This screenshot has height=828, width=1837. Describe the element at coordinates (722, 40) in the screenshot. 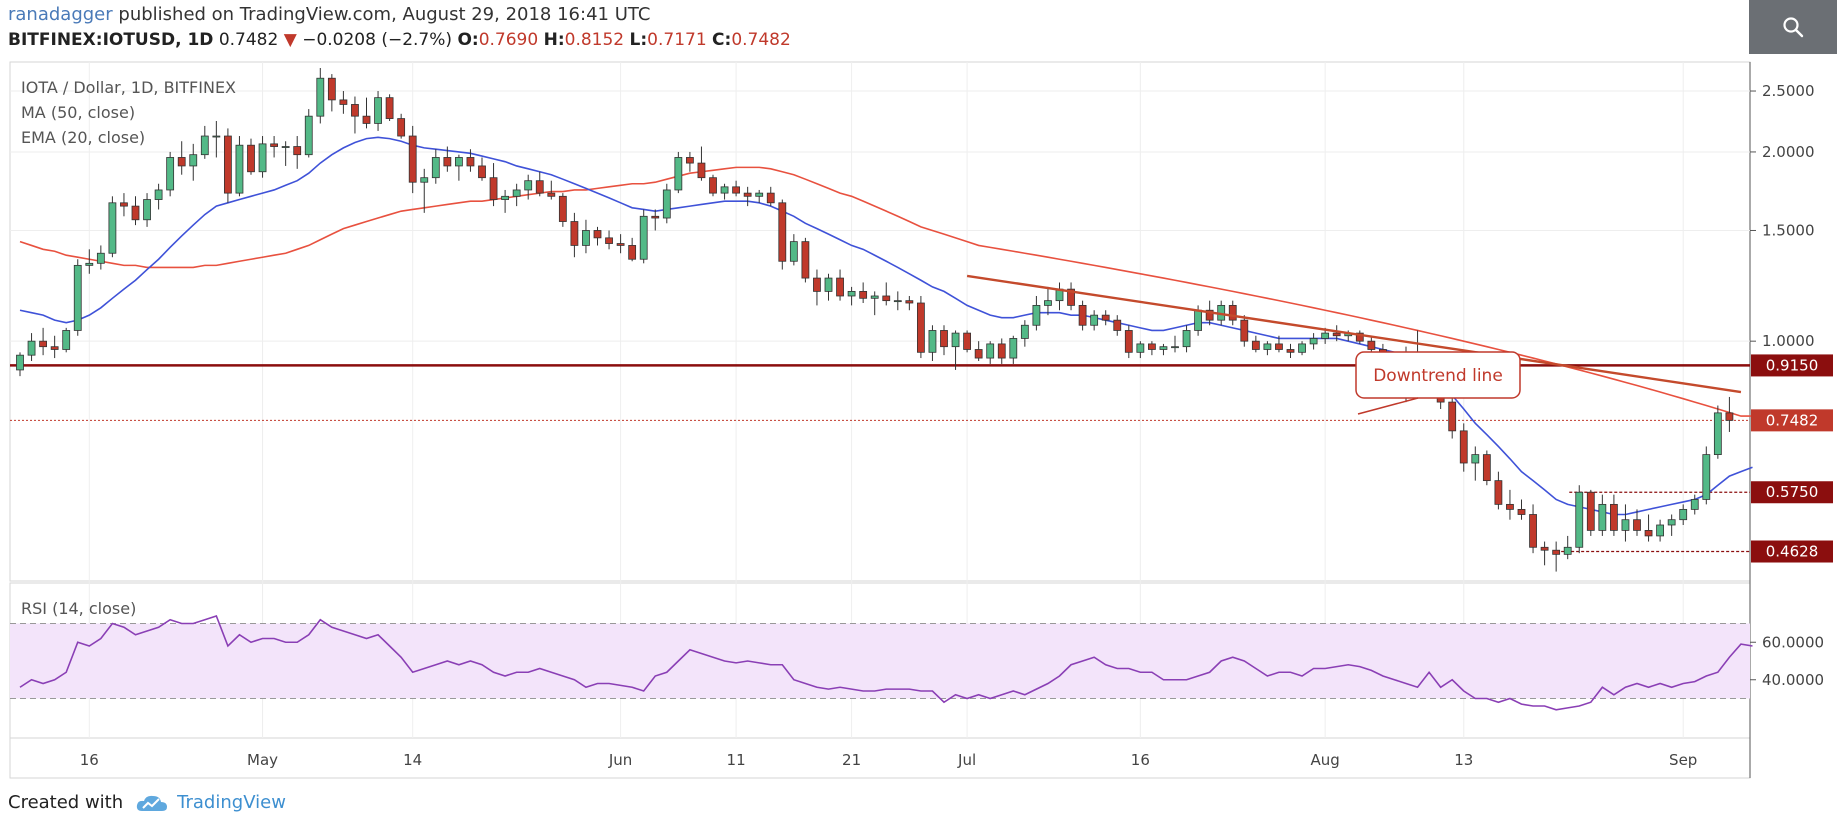

I see `close-label: C:` at that location.